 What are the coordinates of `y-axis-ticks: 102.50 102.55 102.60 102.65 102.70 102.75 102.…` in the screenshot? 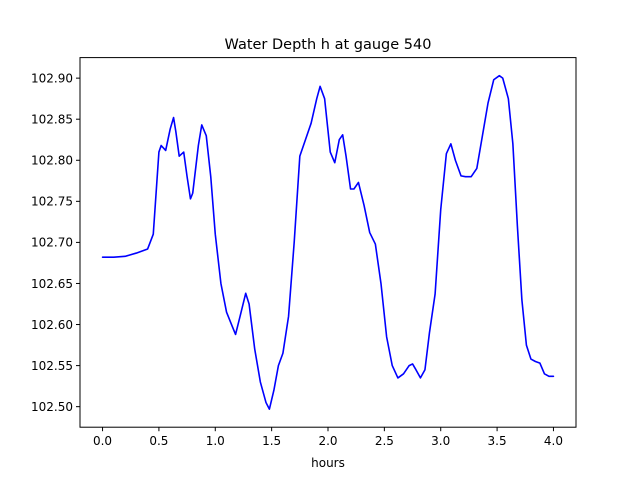 It's located at (55, 242).